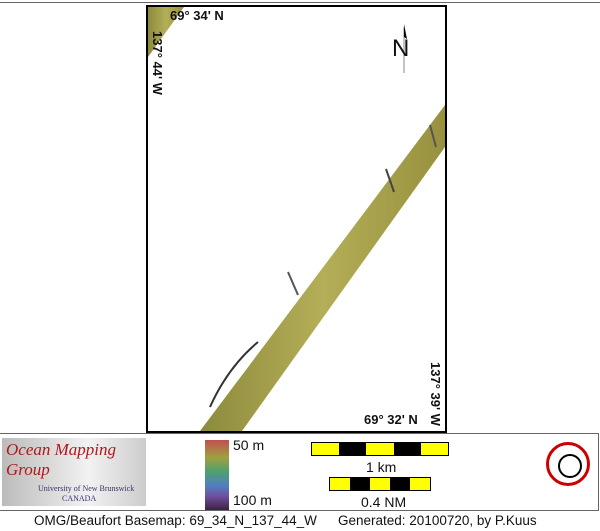 The image size is (600, 531). What do you see at coordinates (79, 498) in the screenshot?
I see `country: CANADA` at bounding box center [79, 498].